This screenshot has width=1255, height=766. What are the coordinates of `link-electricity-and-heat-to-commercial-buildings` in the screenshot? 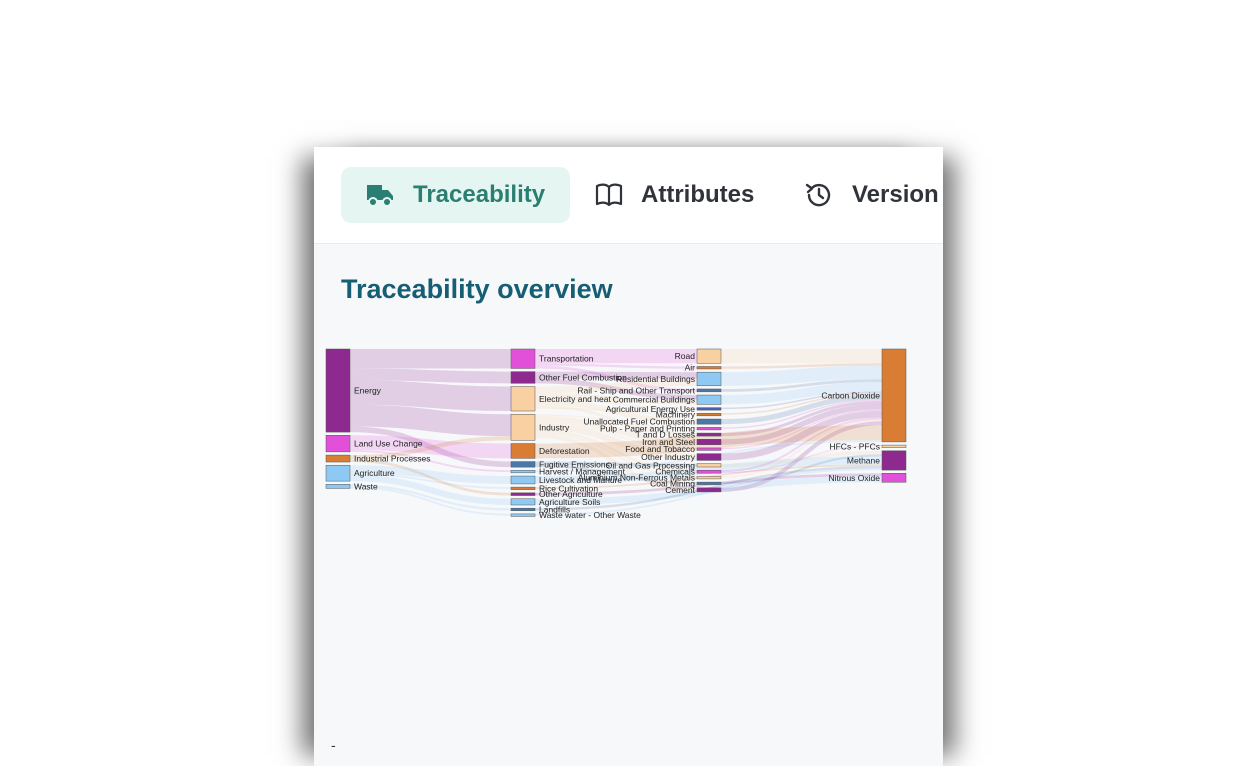 It's located at (616, 399).